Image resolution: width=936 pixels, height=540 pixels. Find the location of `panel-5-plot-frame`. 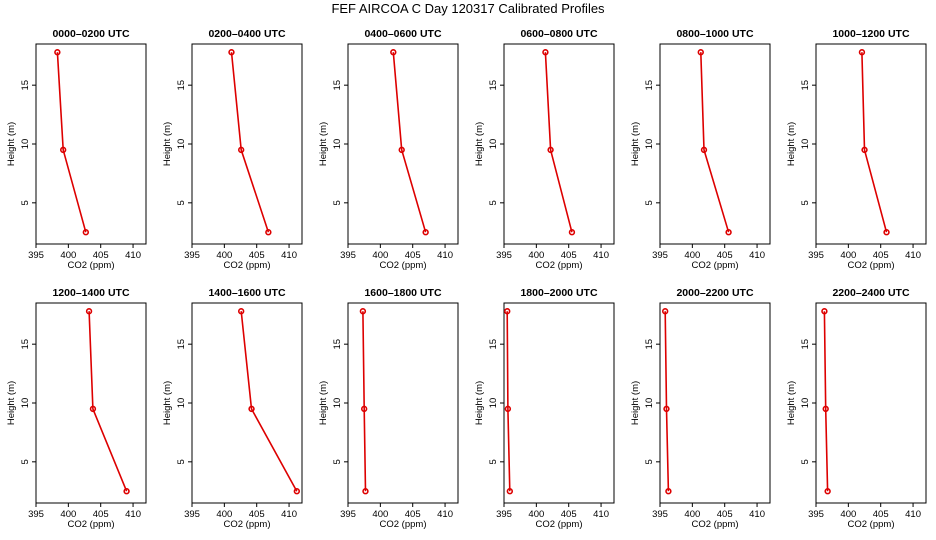

panel-5-plot-frame is located at coordinates (715, 144).